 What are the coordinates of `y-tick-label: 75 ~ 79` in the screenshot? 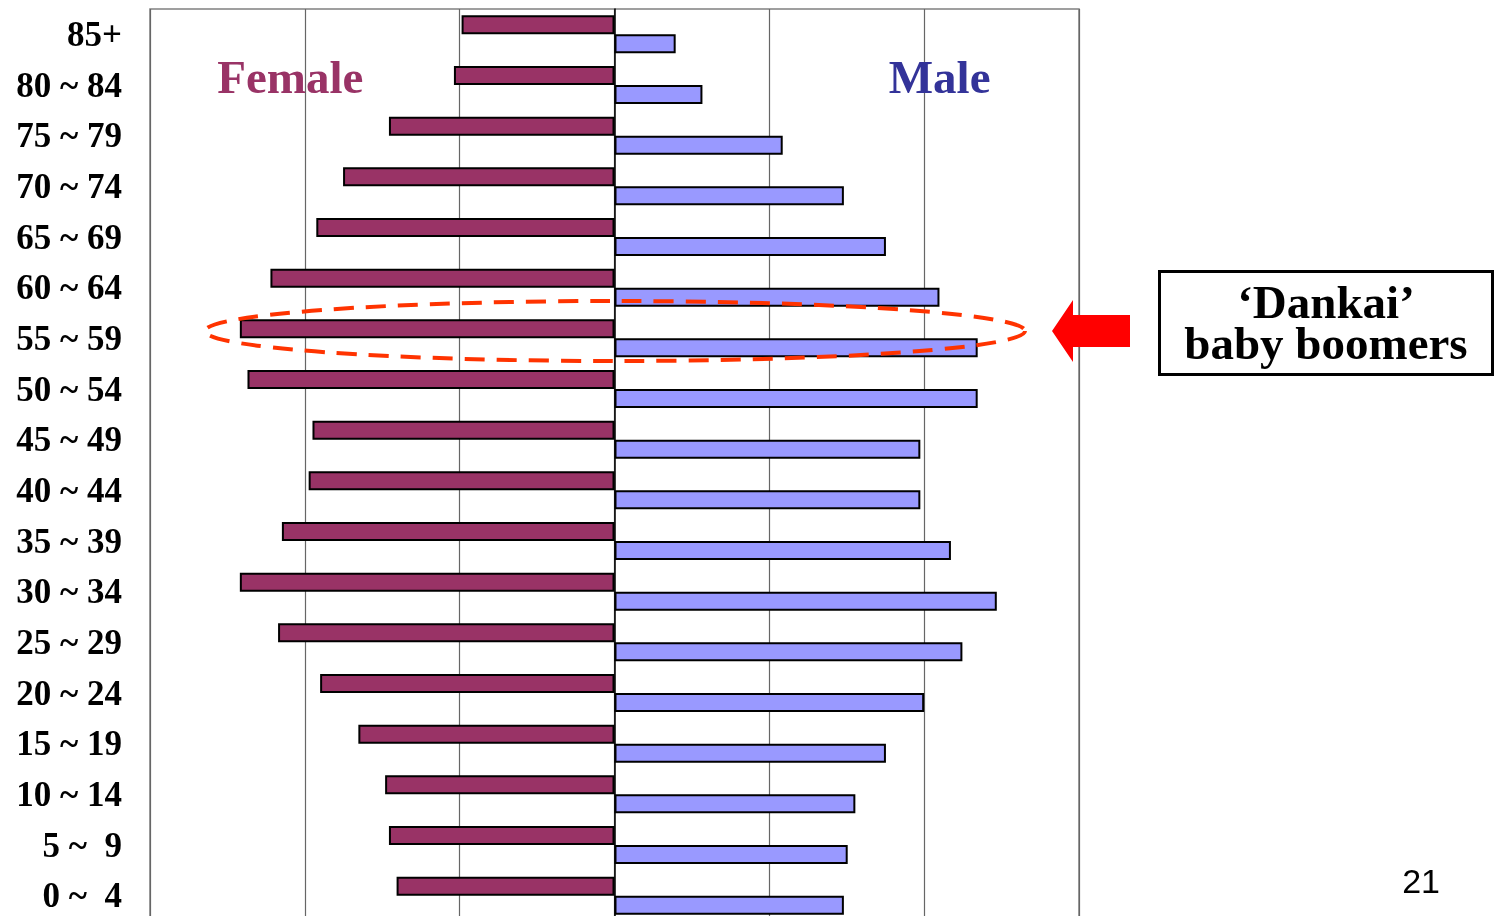 It's located at (69, 136).